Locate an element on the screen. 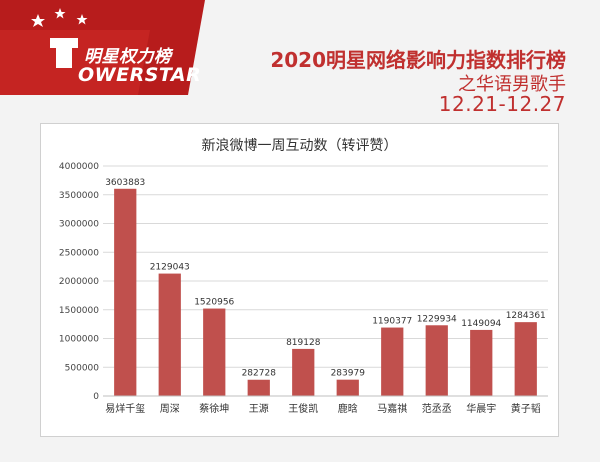 The image size is (600, 462). y-tick-label: 0 is located at coordinates (96, 397).